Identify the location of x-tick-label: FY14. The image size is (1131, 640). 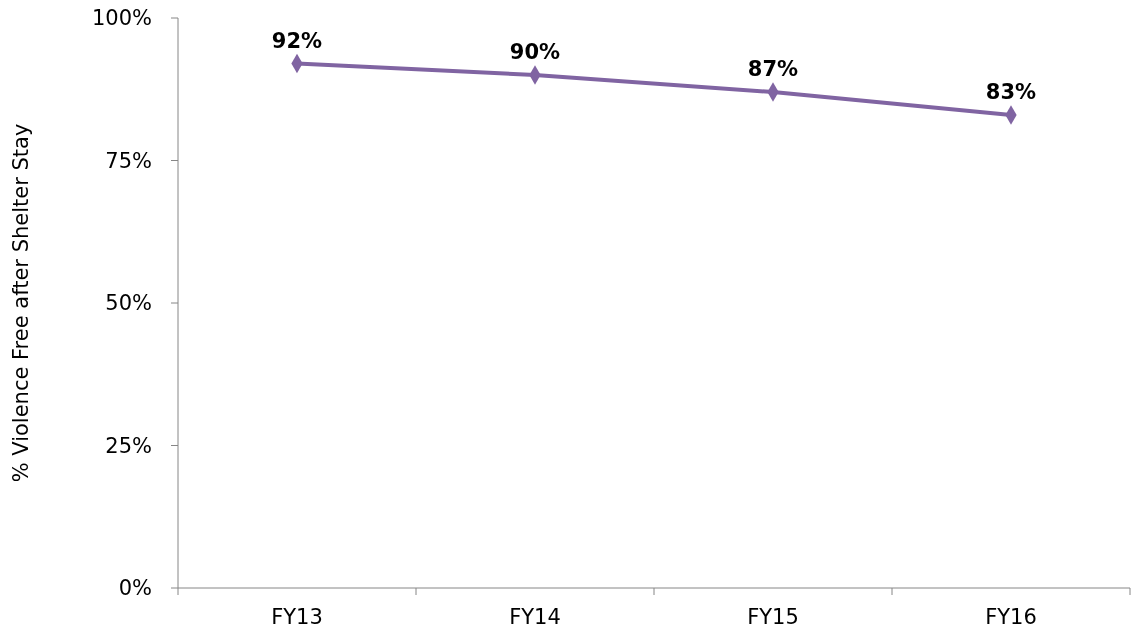
(535, 617).